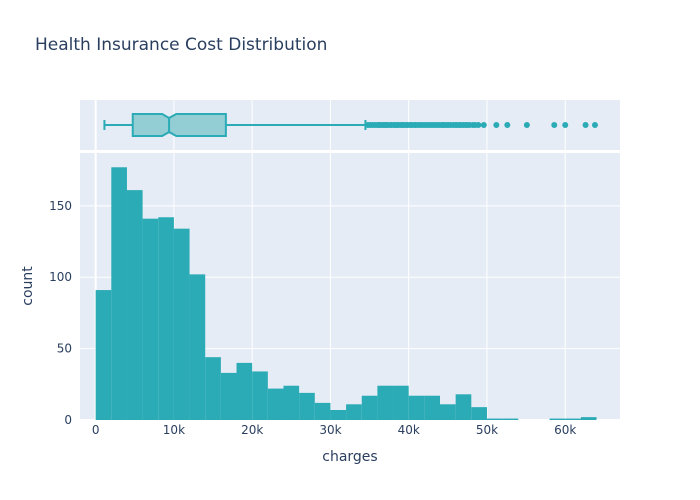  What do you see at coordinates (68, 420) in the screenshot?
I see `y-tick-label: 0` at bounding box center [68, 420].